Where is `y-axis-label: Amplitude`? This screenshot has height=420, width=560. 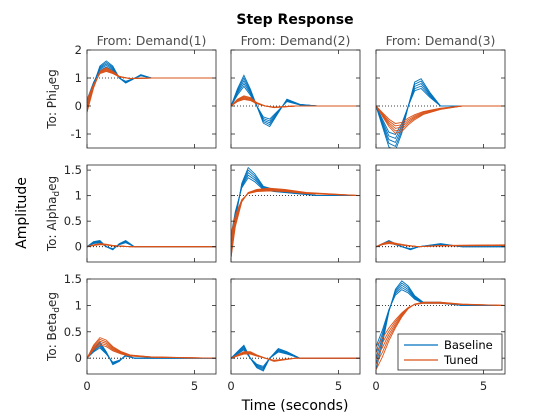 y-axis-label: Amplitude is located at coordinates (22, 213).